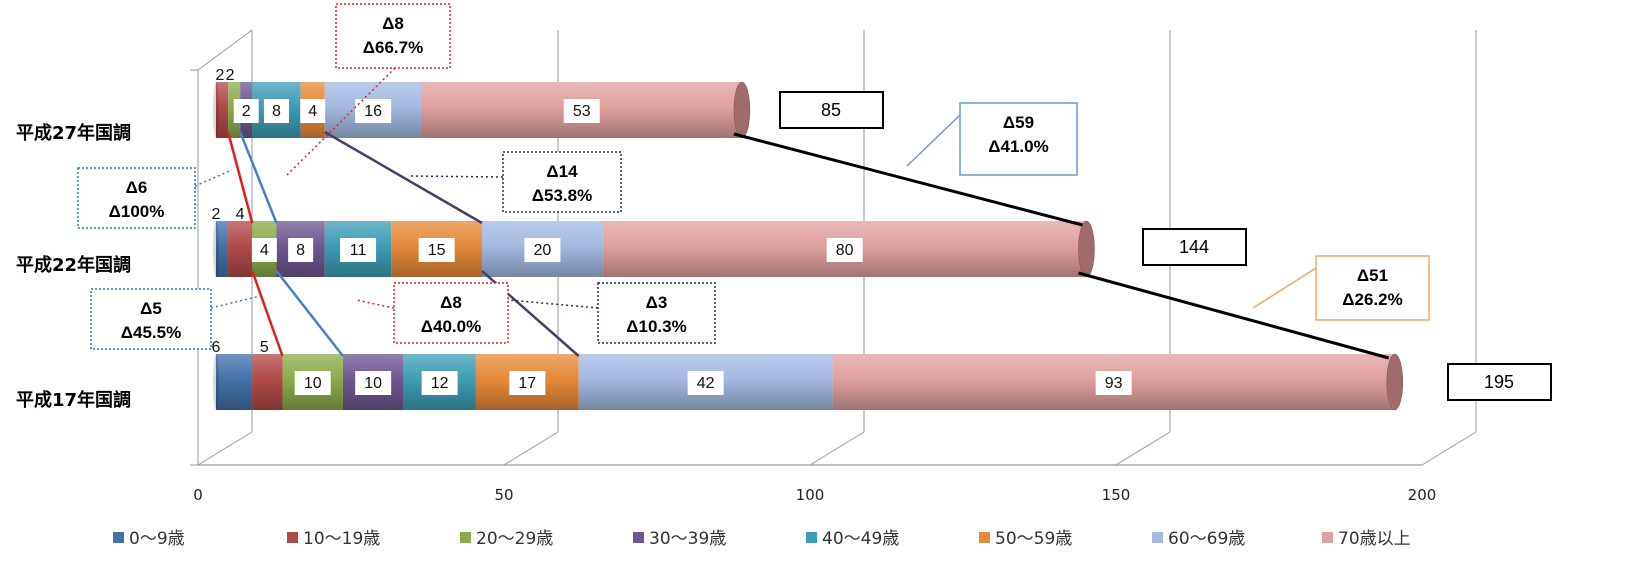  Describe the element at coordinates (1018, 146) in the screenshot. I see `annotation-text: Δ41.0%` at that location.